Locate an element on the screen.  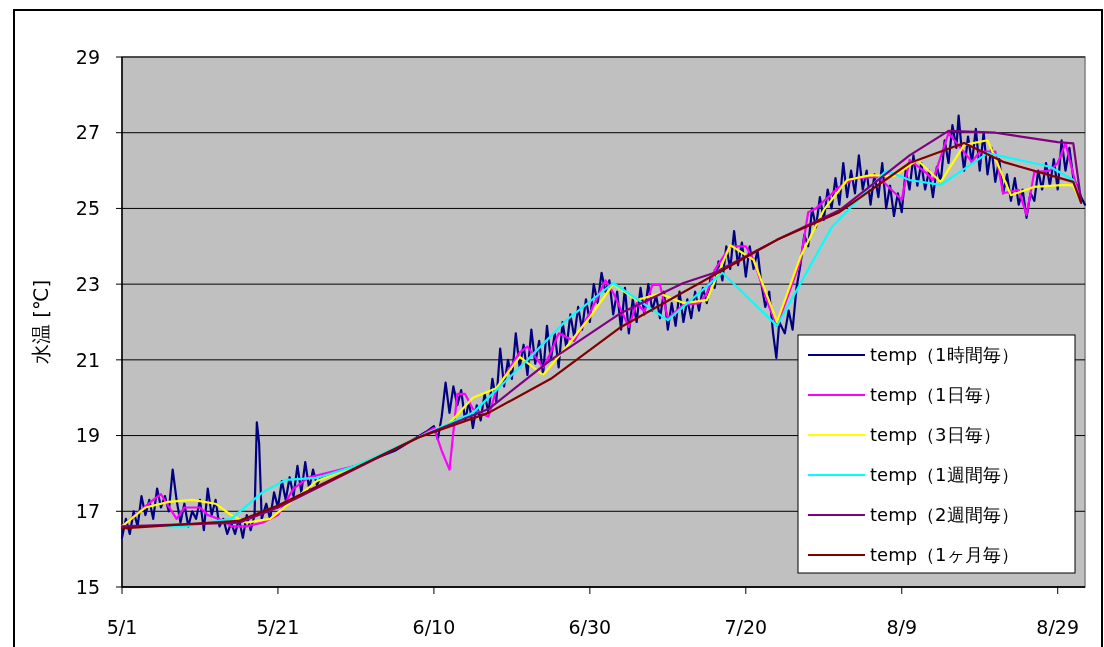
legend-label: temp（1ヶ月毎） is located at coordinates (944, 555).